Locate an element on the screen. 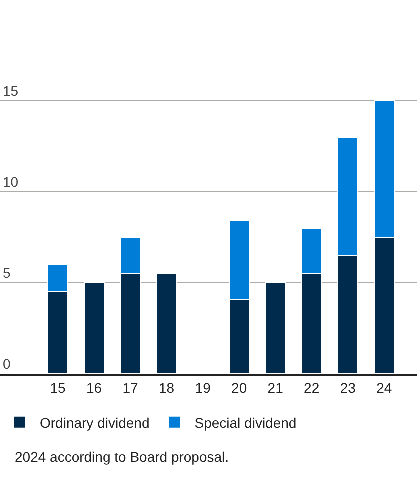 Image resolution: width=417 pixels, height=479 pixels. x-tick-label: 23 is located at coordinates (348, 388).